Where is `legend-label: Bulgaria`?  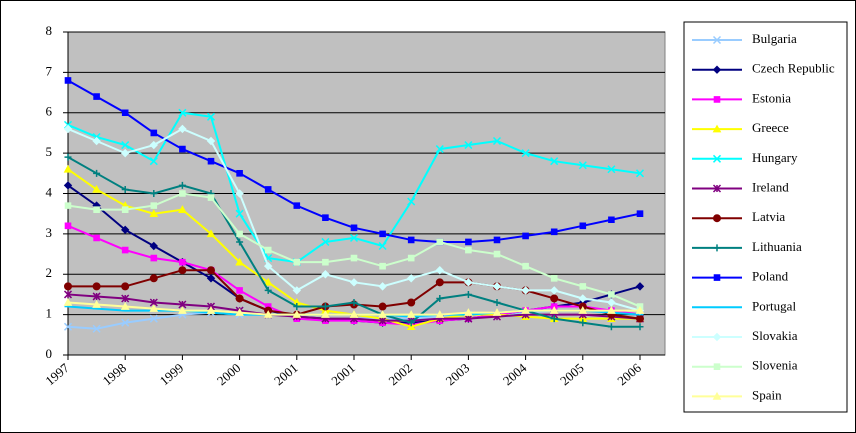
legend-label: Bulgaria is located at coordinates (774, 38).